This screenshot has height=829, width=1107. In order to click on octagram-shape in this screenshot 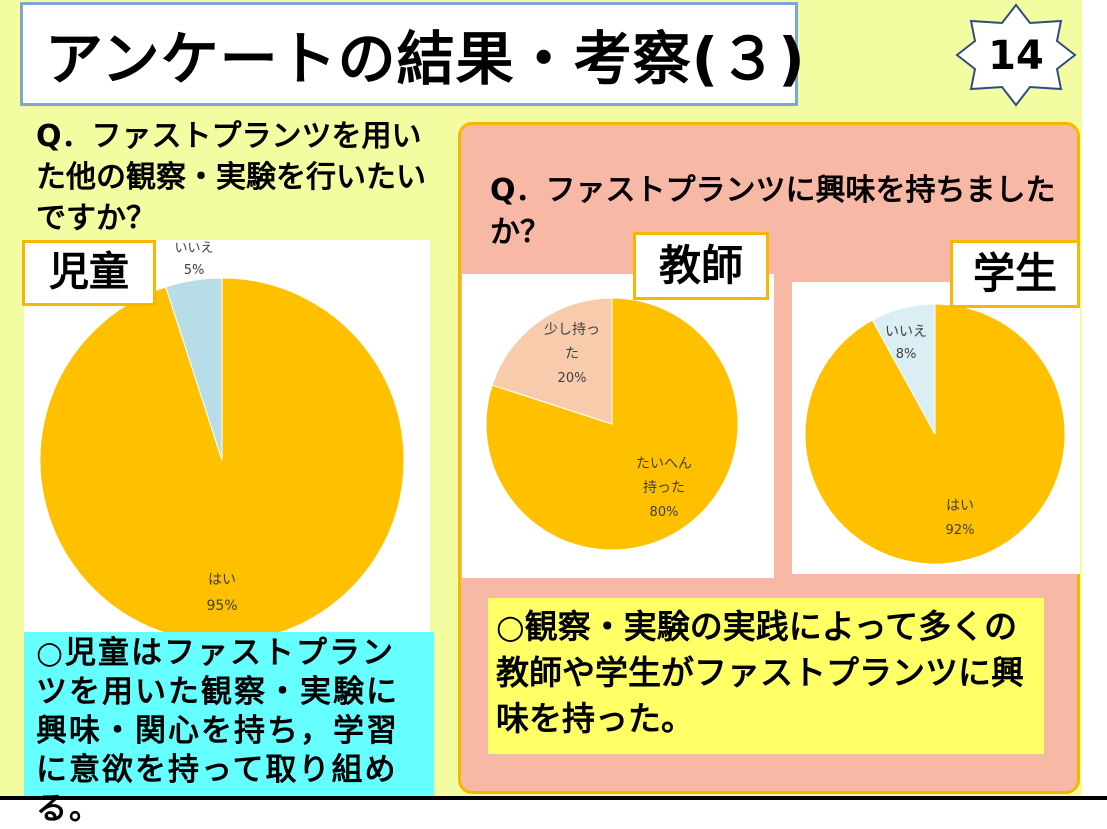, I will do `click(1016, 55)`.